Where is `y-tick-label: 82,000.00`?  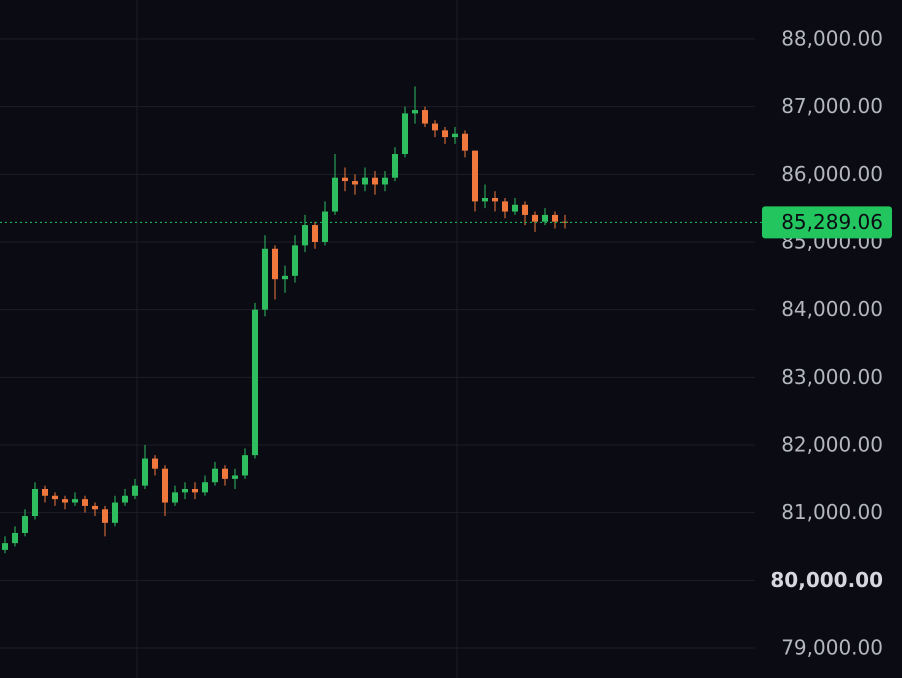
y-tick-label: 82,000.00 is located at coordinates (832, 445).